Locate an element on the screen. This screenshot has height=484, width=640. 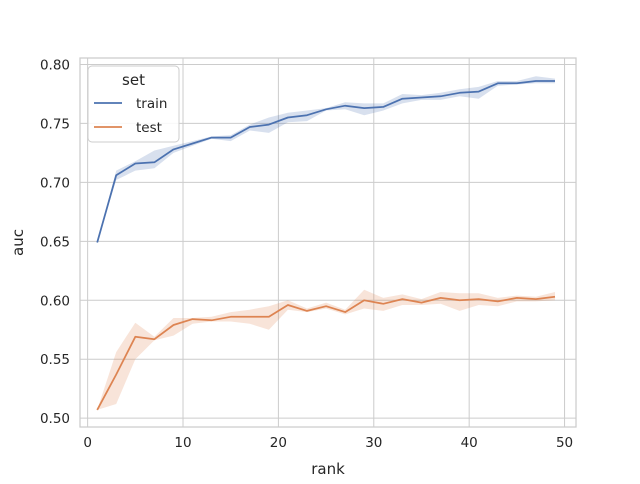
y-tick-label: 0.50 is located at coordinates (55, 419).